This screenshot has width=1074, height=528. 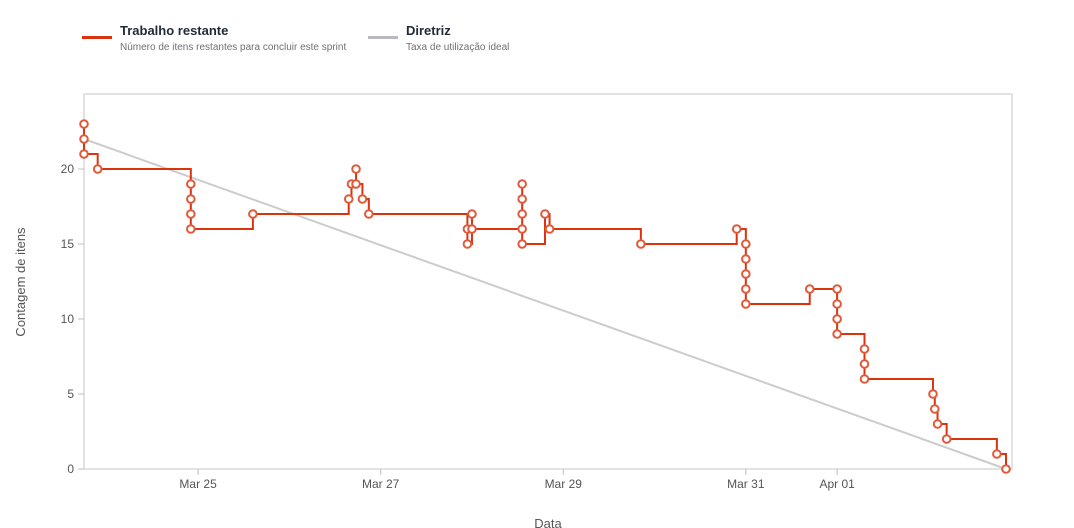 I want to click on legend-swatch-guideline, so click(x=383, y=37).